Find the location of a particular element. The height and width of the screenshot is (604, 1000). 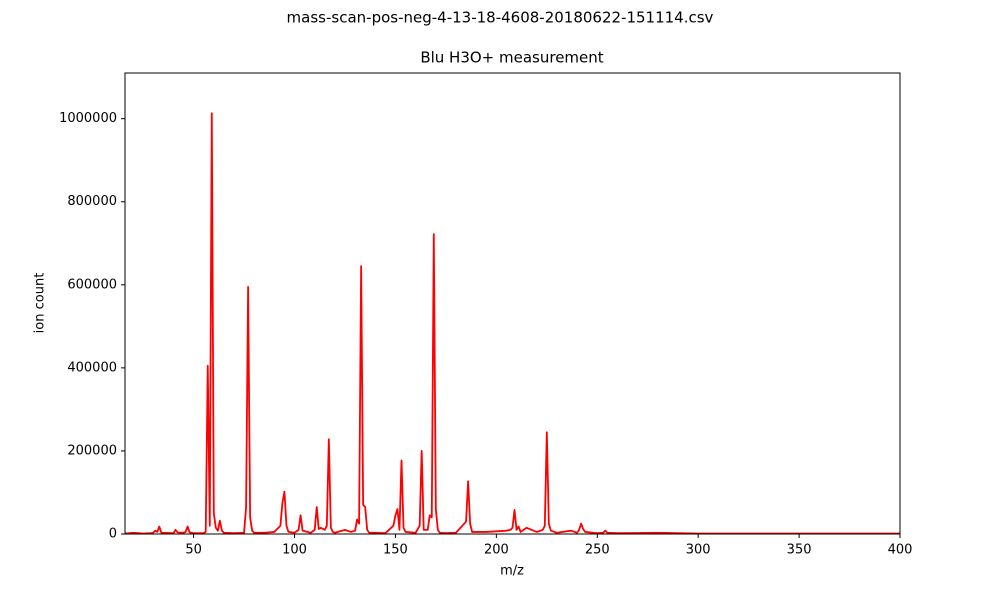

chart-title: Blu H3O+ measurement is located at coordinates (511, 58).